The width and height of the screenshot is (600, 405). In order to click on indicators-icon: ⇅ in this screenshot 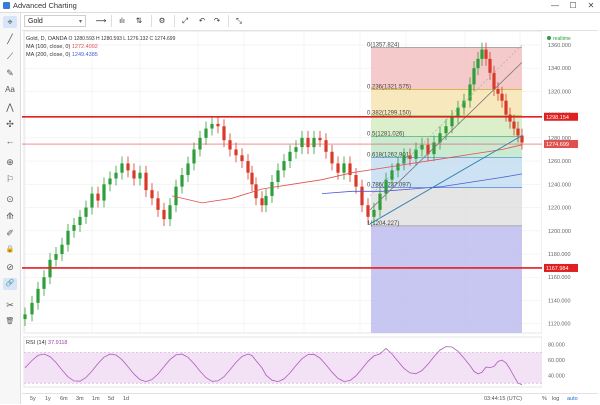, I will do `click(139, 20)`.